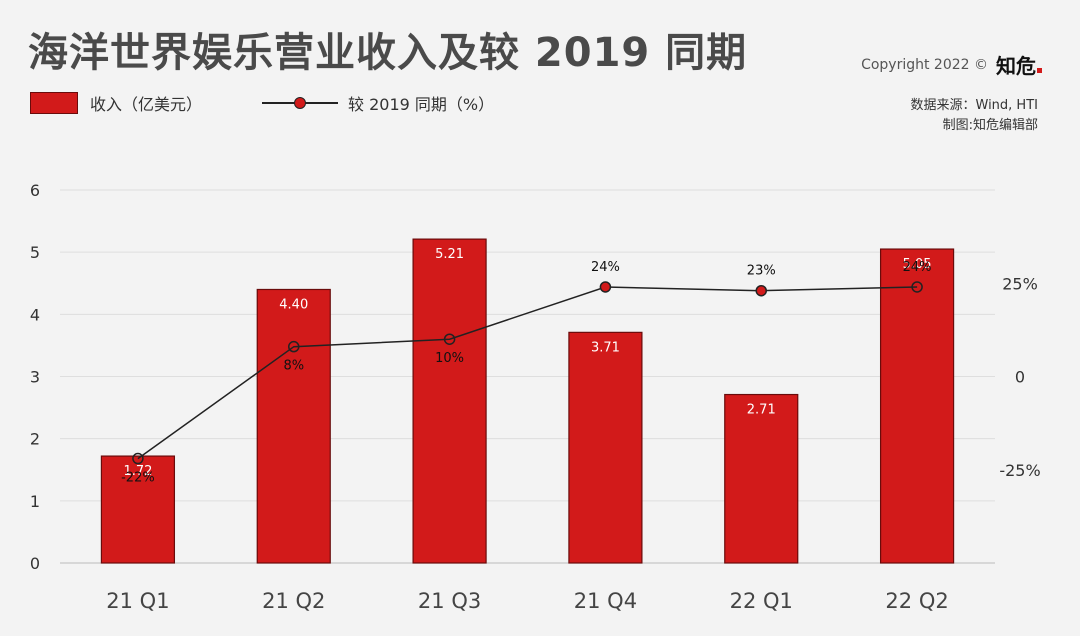  Describe the element at coordinates (975, 116) in the screenshot. I see `source-note: 数据来源：Wind, HTI 制图:知危编辑部` at that location.